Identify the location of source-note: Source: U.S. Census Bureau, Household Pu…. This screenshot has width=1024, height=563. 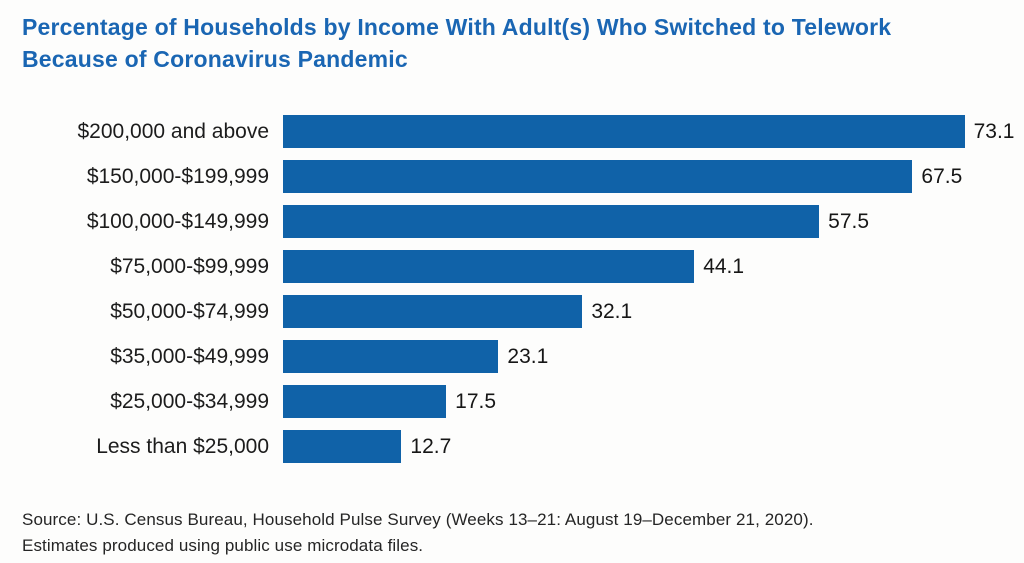
(512, 532).